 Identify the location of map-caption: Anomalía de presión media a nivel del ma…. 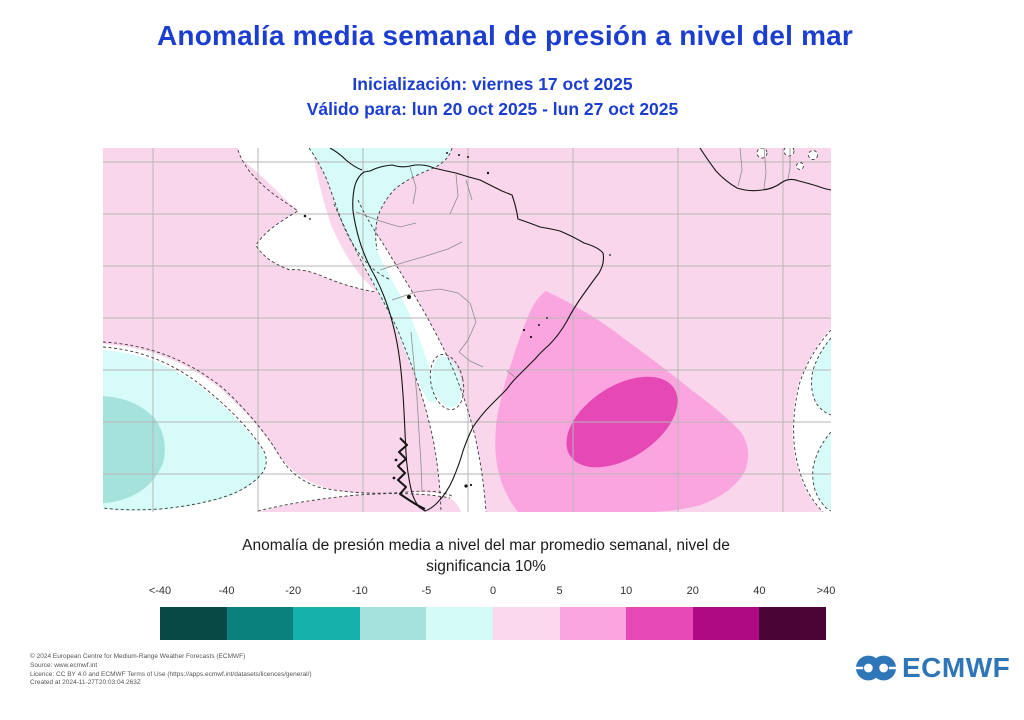
(486, 557).